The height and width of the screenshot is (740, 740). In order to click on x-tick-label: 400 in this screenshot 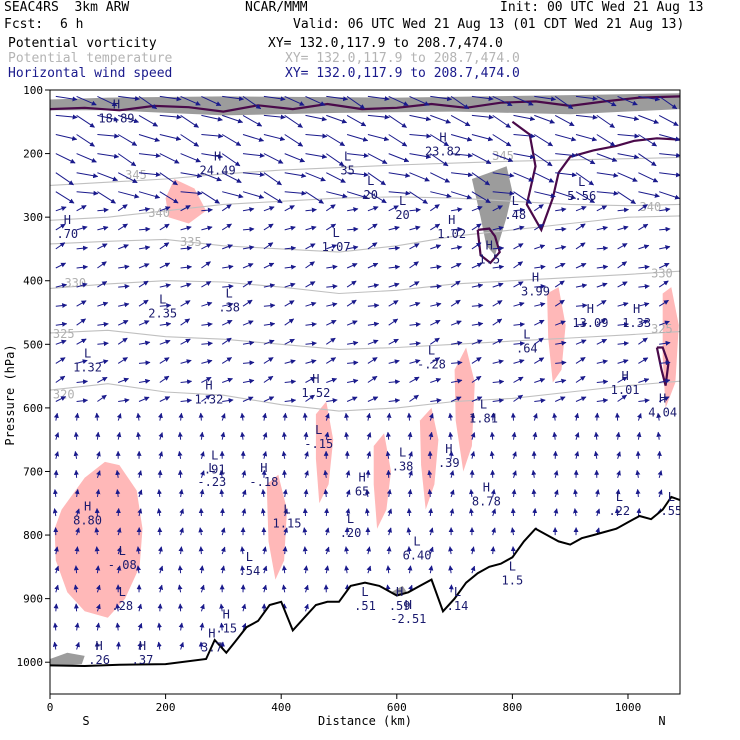, I will do `click(281, 707)`.